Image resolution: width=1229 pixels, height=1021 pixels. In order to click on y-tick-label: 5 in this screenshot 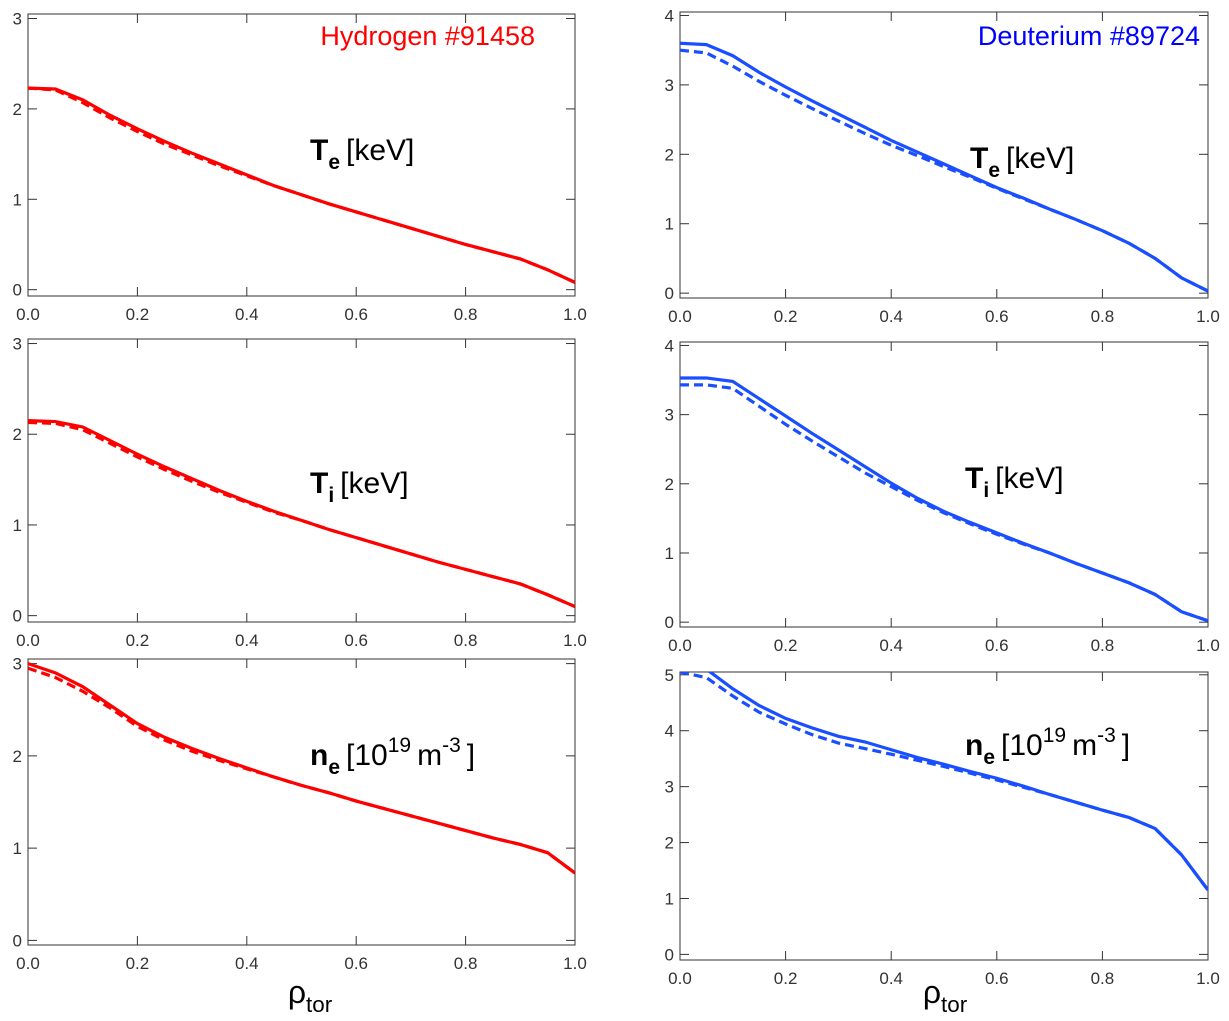, I will do `click(669, 675)`.